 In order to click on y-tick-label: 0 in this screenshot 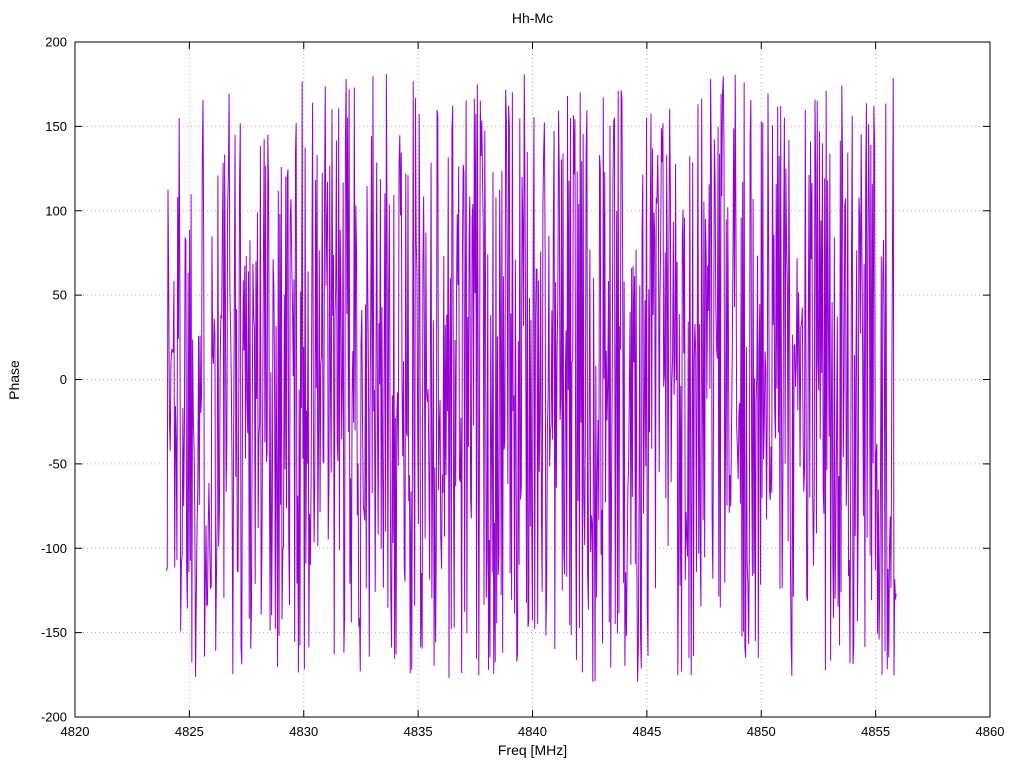, I will do `click(63, 379)`.